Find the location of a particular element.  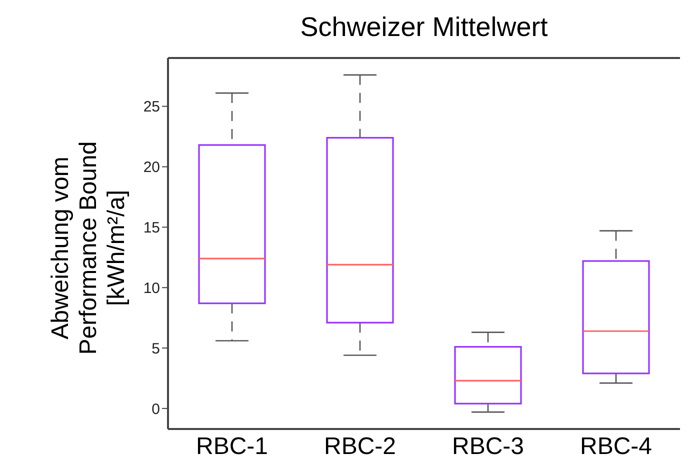

x-tick-label: RBC-1 is located at coordinates (232, 446).